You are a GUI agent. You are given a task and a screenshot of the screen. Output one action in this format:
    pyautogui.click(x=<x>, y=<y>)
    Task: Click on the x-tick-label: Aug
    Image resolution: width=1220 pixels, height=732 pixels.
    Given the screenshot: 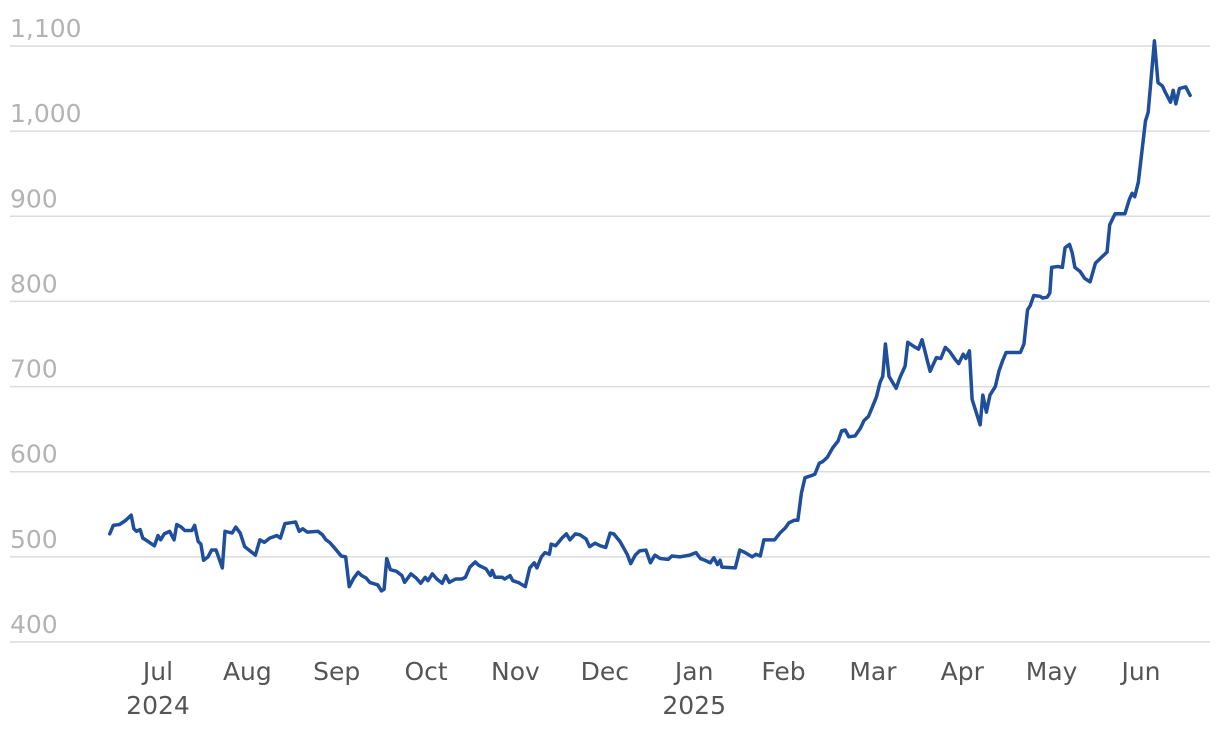 What is the action you would take?
    pyautogui.click(x=247, y=671)
    